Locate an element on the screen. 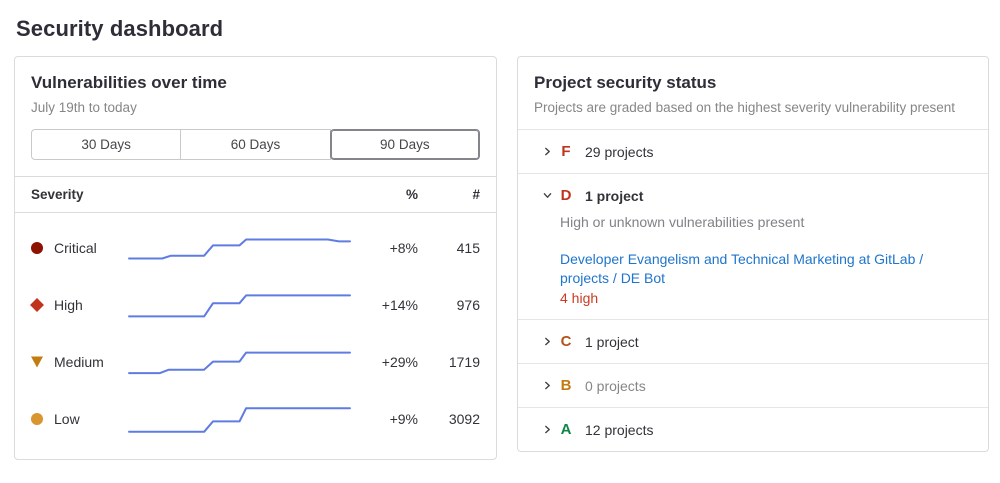 This screenshot has width=1000, height=483. range-button-60-days: 60 Days is located at coordinates (255, 144).